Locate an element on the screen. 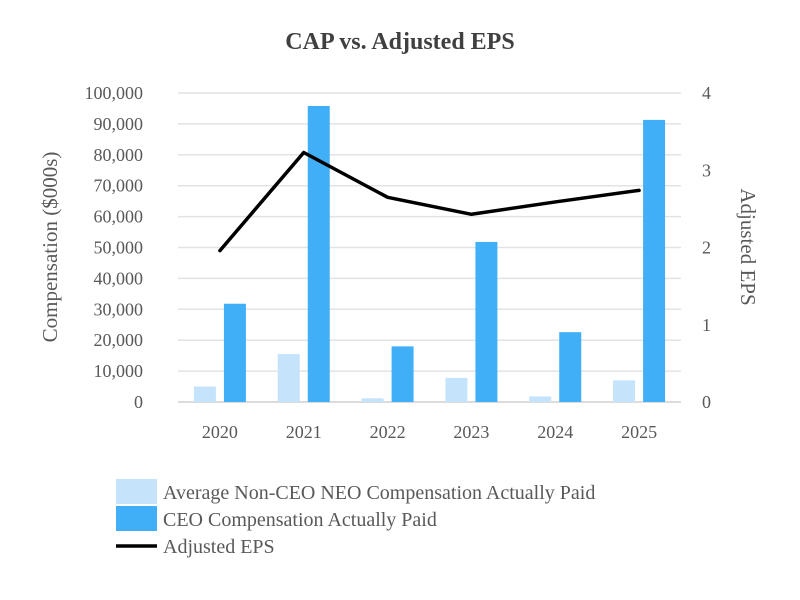  y-tick-label: 10,000 is located at coordinates (119, 371).